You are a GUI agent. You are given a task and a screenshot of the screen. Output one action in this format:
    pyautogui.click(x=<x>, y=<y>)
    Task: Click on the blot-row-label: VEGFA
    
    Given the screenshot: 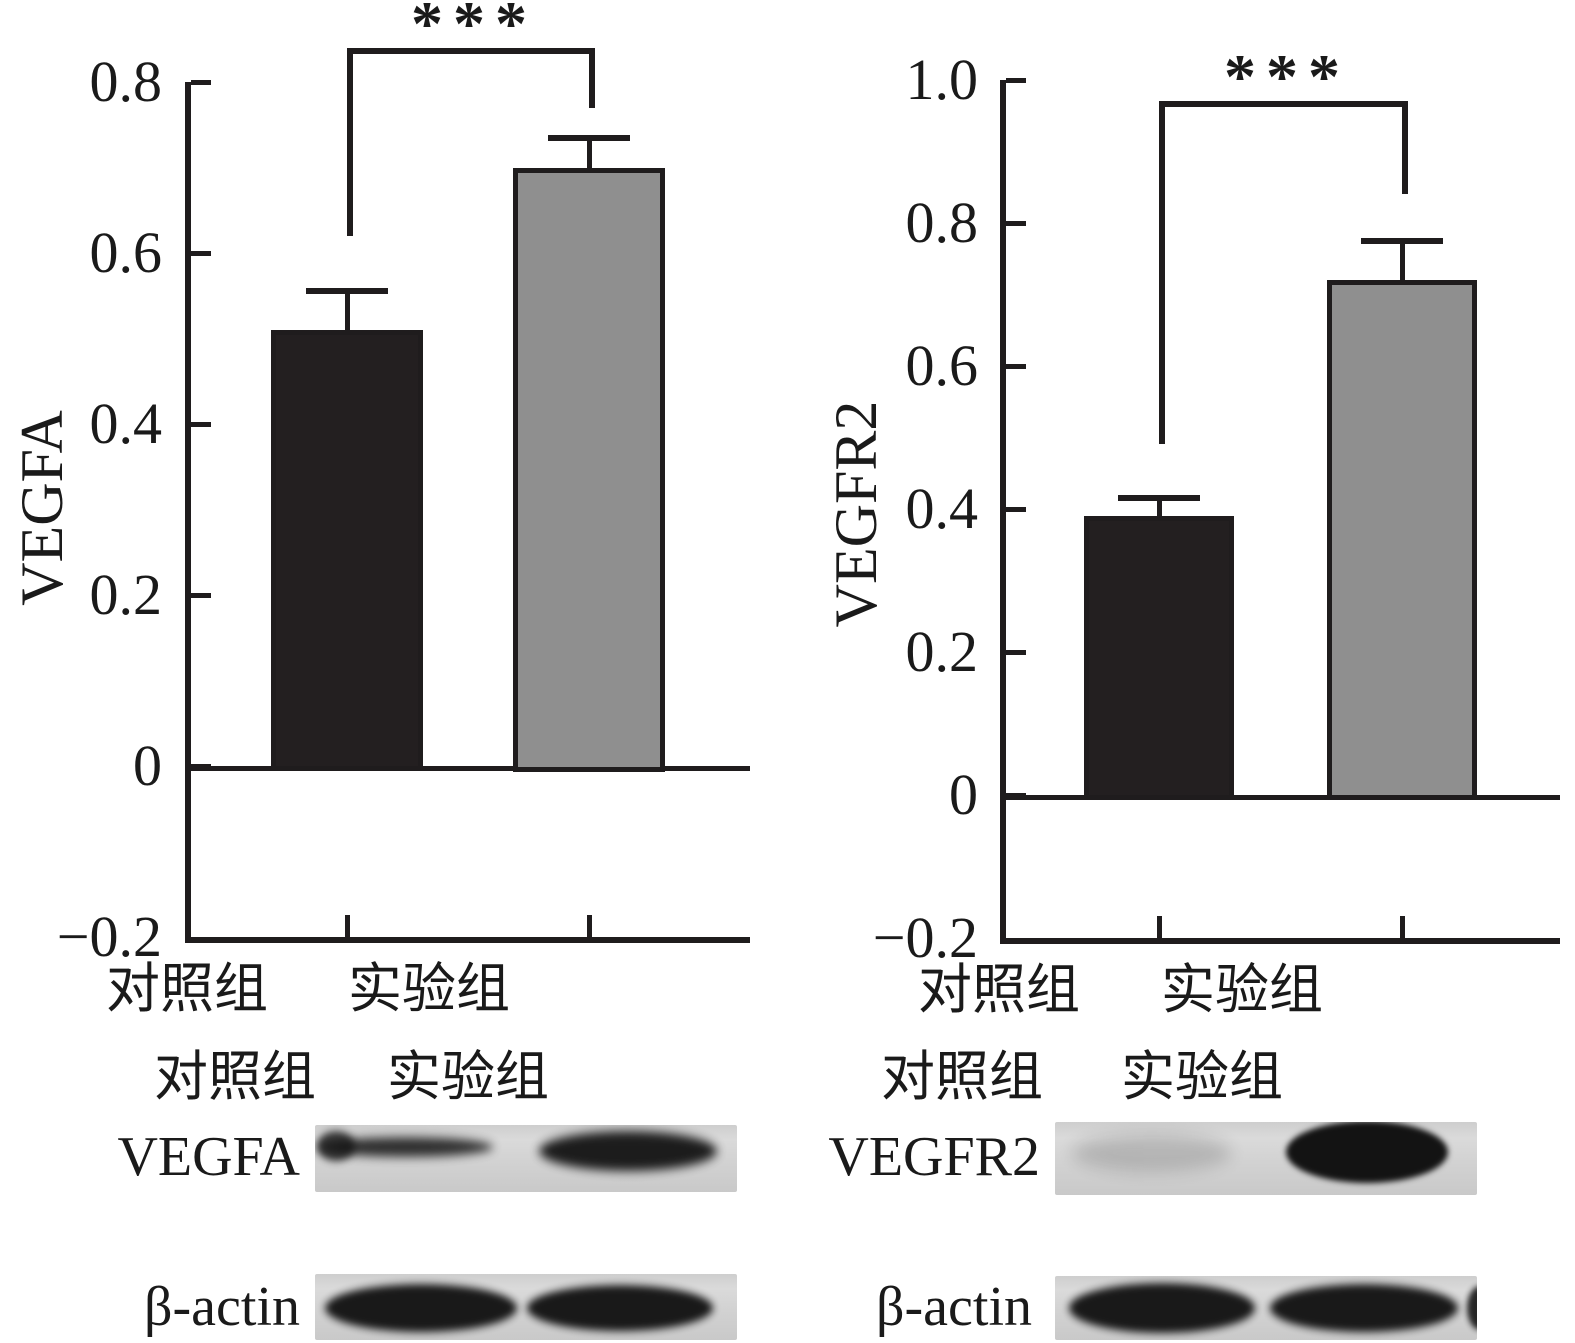 What is the action you would take?
    pyautogui.click(x=208, y=1157)
    